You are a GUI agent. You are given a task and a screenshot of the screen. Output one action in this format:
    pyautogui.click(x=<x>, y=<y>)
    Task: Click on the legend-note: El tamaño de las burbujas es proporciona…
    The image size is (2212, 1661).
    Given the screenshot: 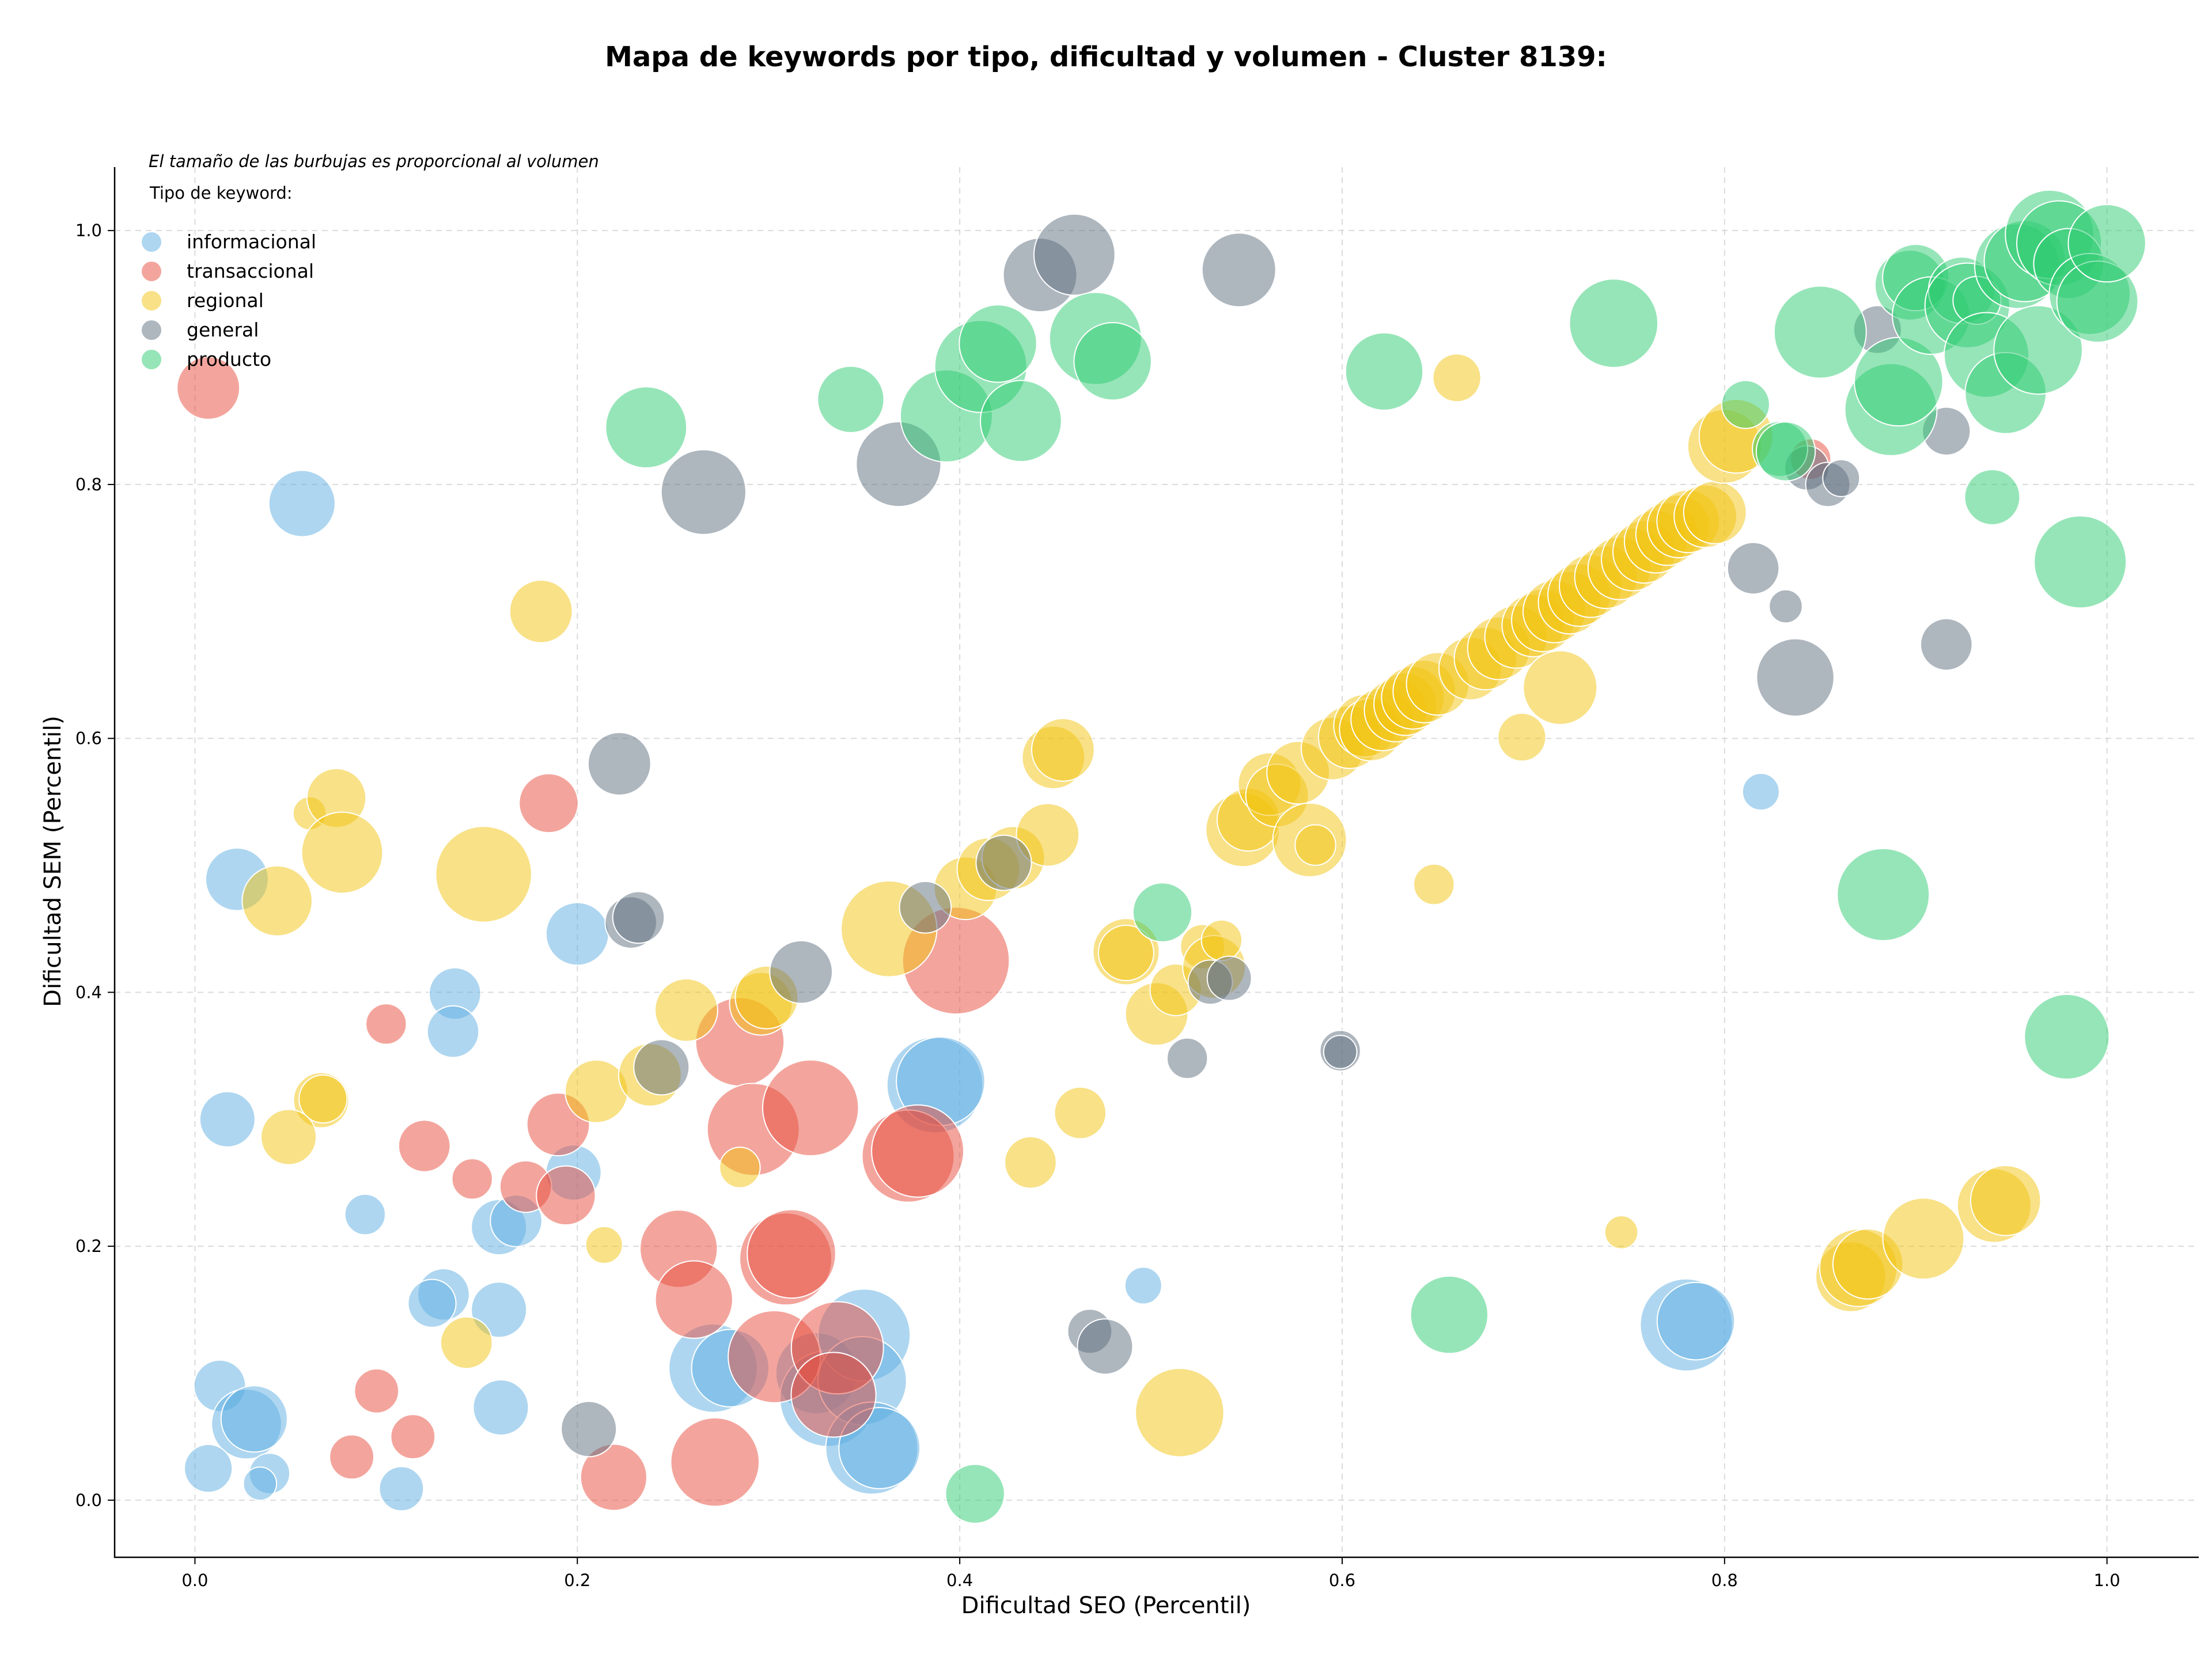 What is the action you would take?
    pyautogui.click(x=374, y=161)
    